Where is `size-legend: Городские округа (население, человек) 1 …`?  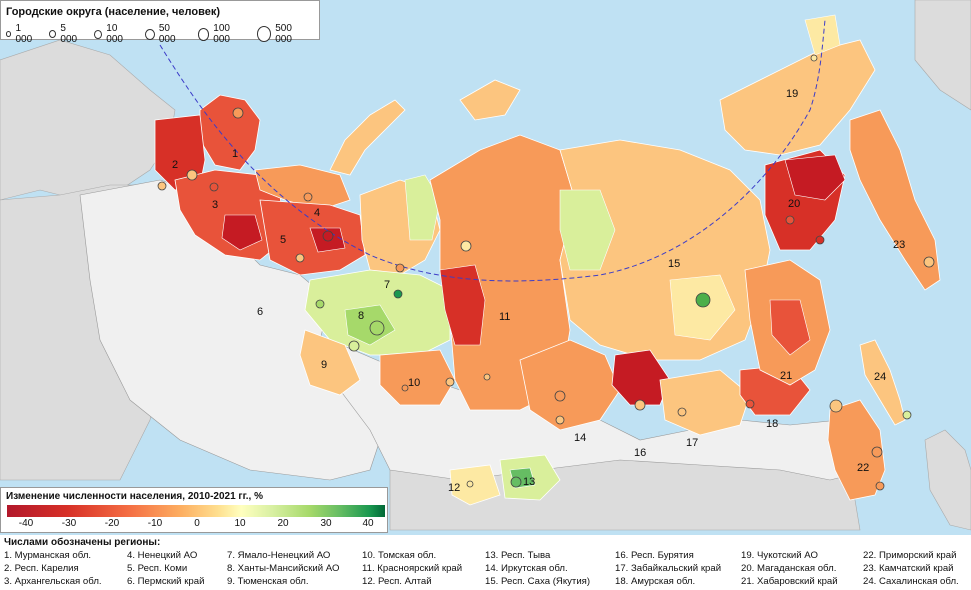
size-legend: Городские округа (население, человек) 1 … is located at coordinates (160, 22).